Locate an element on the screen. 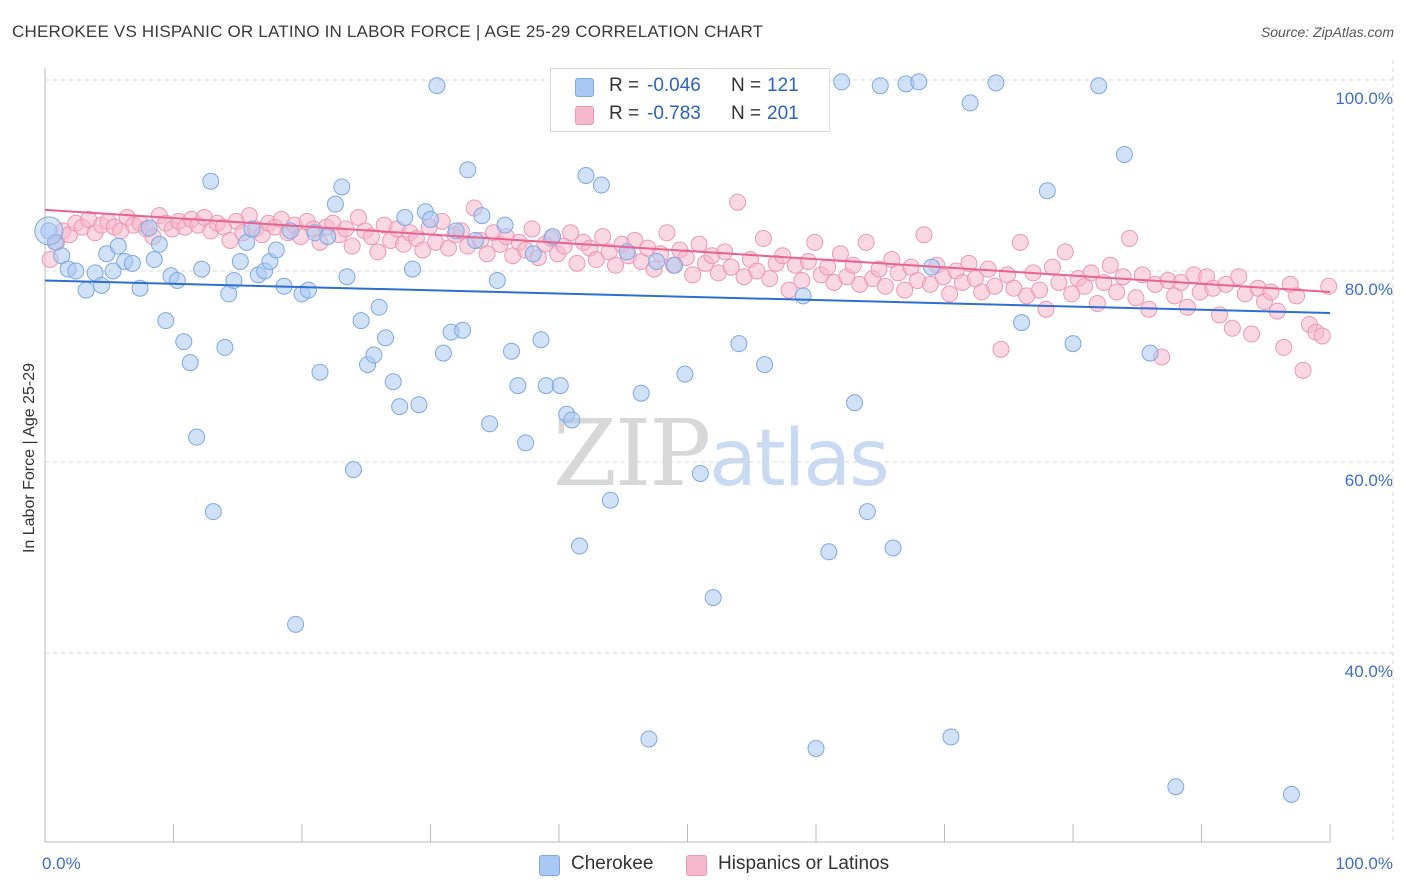 The height and width of the screenshot is (892, 1406). n-label: N = is located at coordinates (746, 85).